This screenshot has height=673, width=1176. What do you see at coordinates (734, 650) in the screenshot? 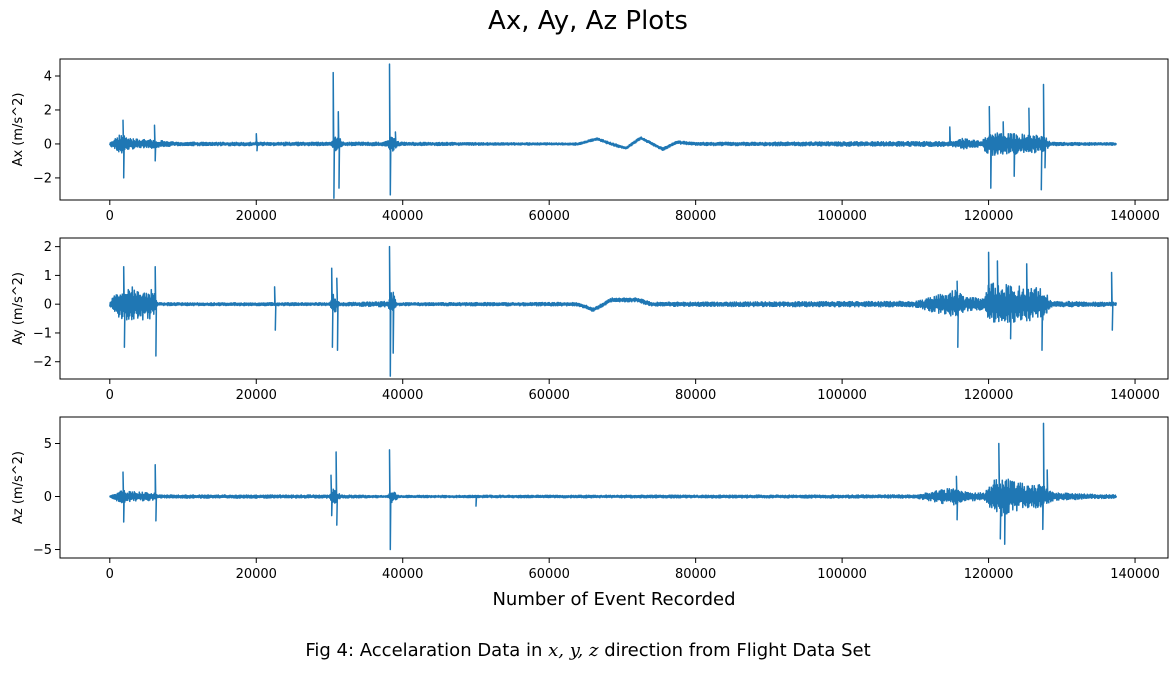
I see `caption-suffix: direction from Flight Data Set` at bounding box center [734, 650].